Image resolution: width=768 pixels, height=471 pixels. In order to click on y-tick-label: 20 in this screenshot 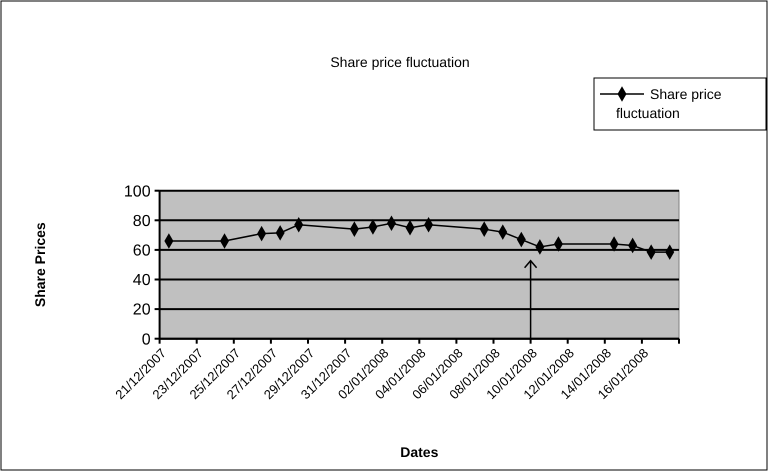, I will do `click(141, 310)`.